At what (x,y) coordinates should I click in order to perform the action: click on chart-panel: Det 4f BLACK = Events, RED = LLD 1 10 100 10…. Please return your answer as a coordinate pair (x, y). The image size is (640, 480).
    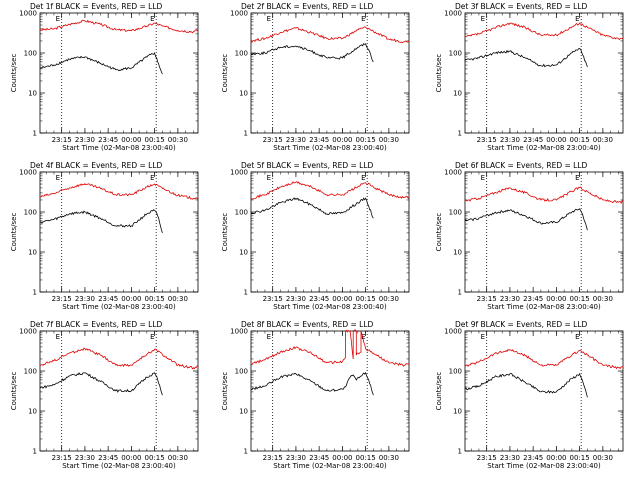
    Looking at the image, I should click on (104, 236).